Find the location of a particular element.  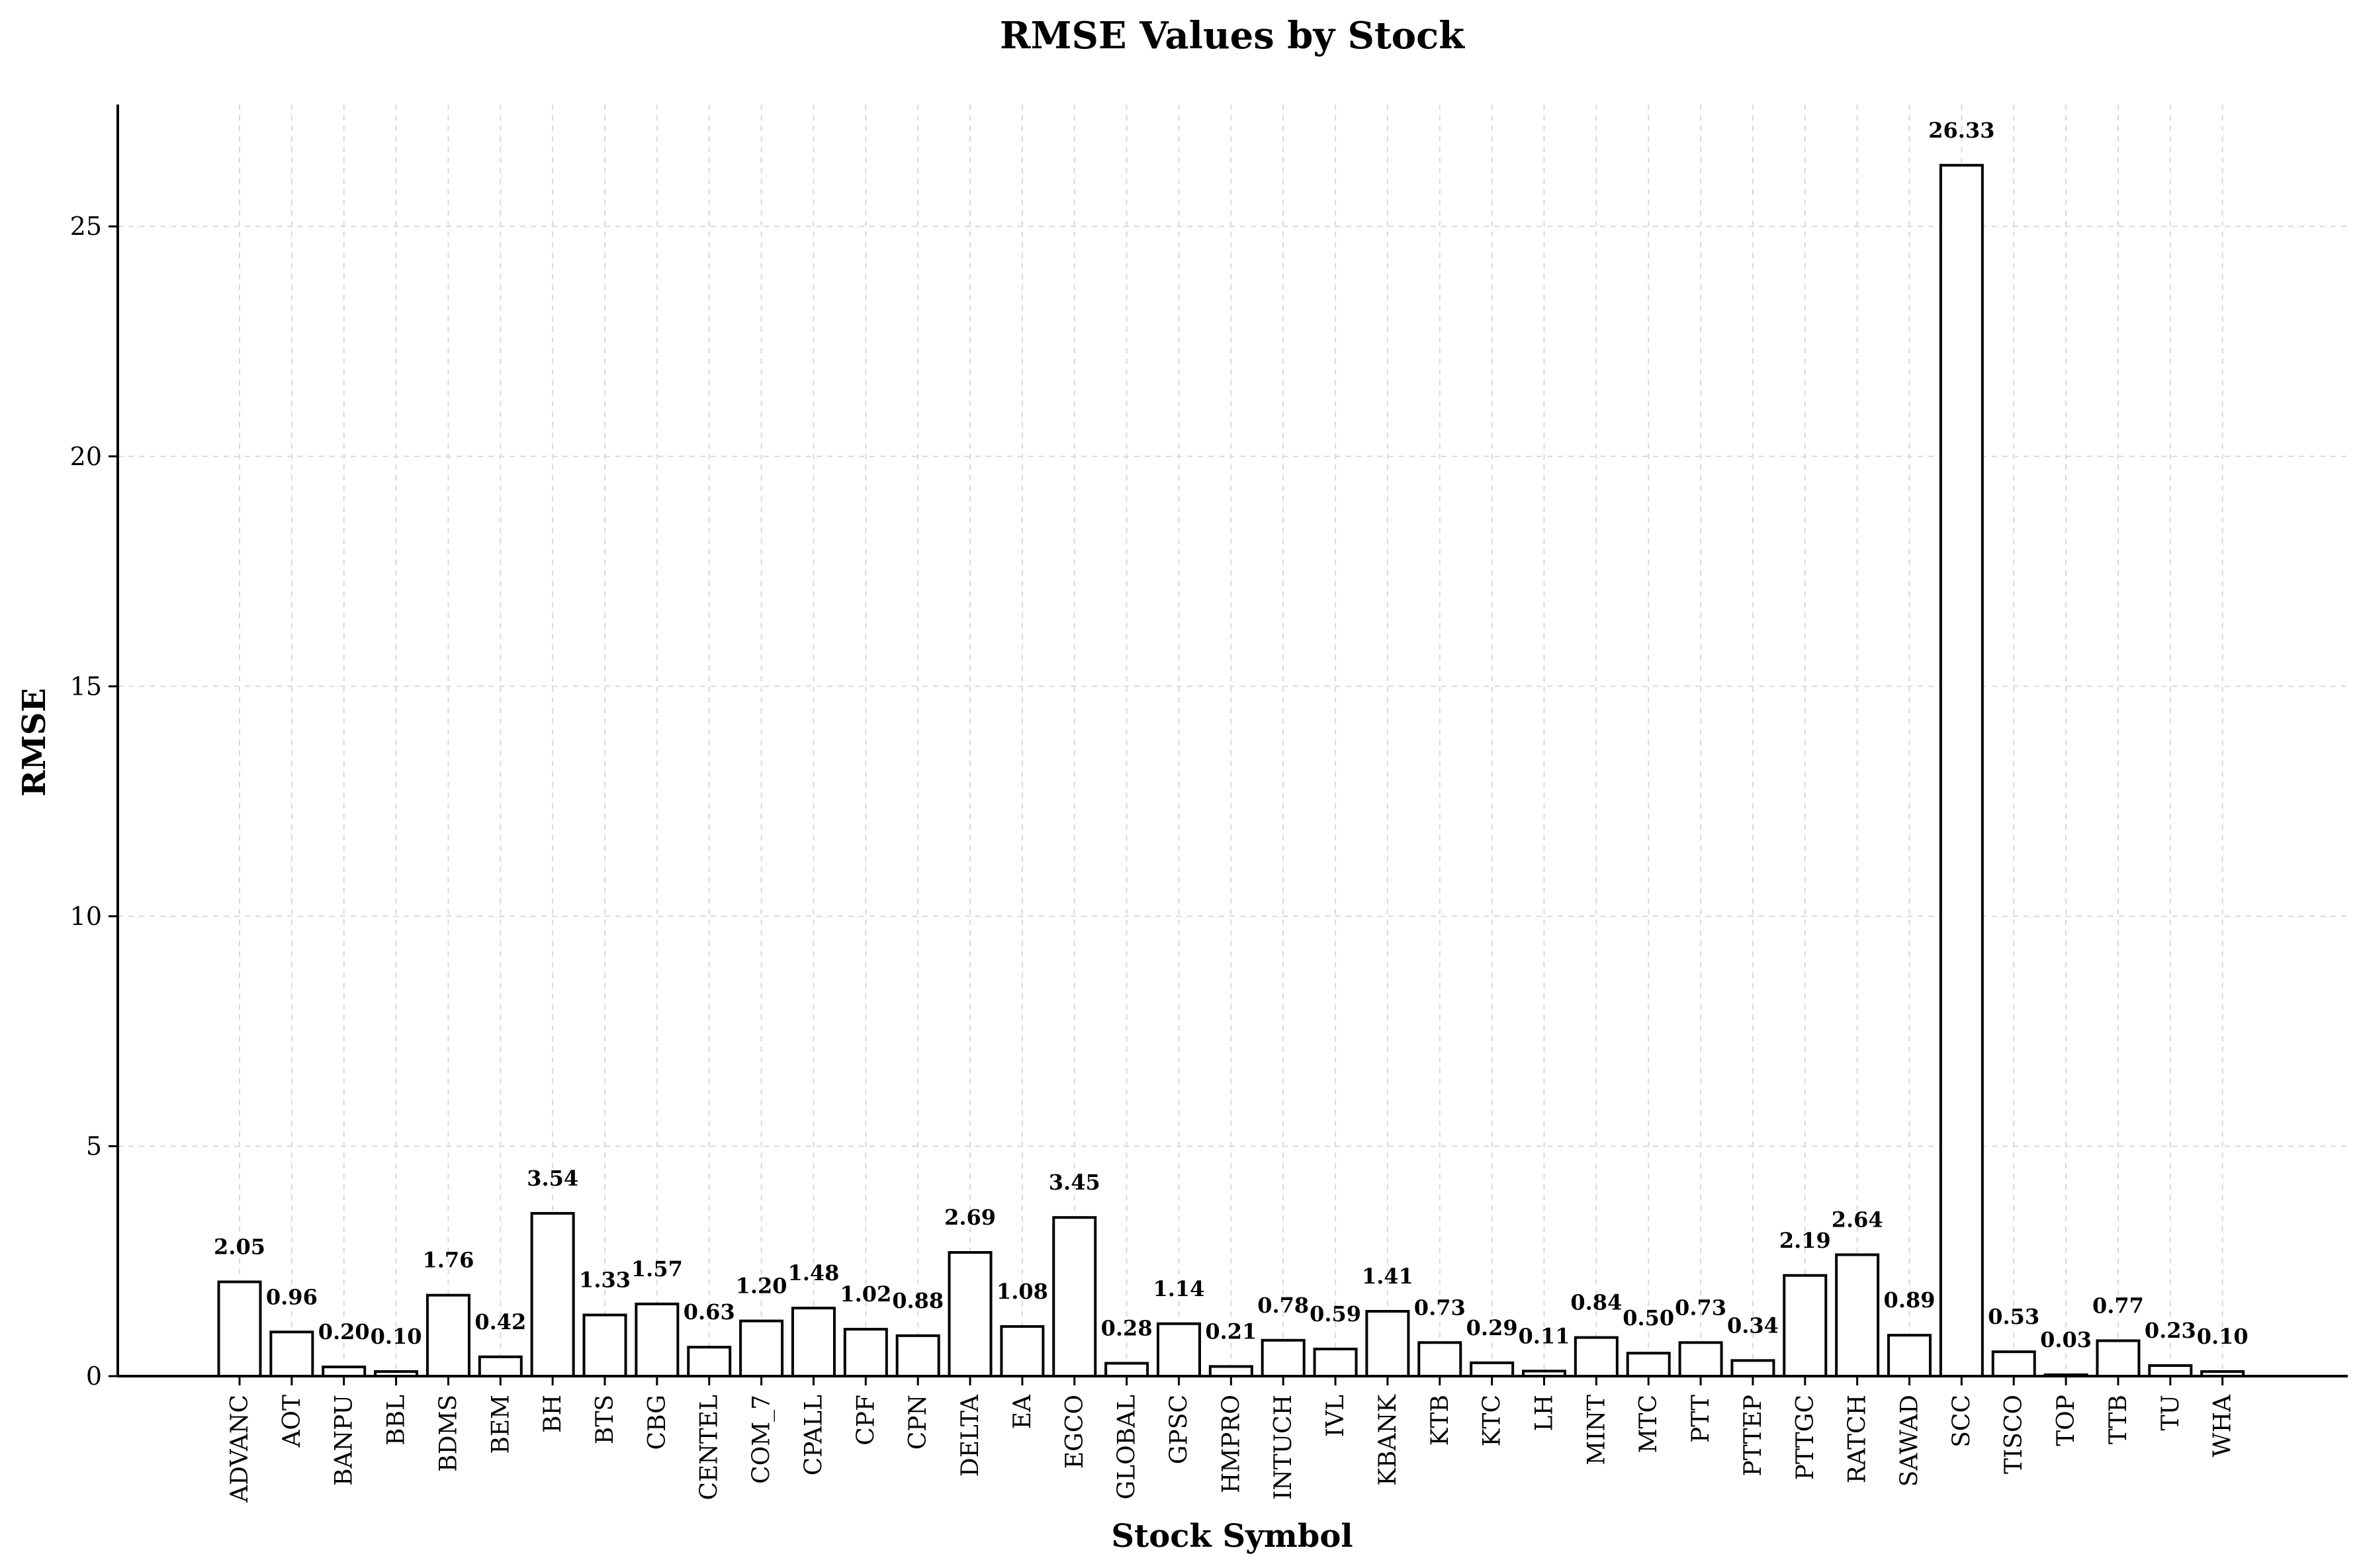

bar-cbg is located at coordinates (657, 1340).